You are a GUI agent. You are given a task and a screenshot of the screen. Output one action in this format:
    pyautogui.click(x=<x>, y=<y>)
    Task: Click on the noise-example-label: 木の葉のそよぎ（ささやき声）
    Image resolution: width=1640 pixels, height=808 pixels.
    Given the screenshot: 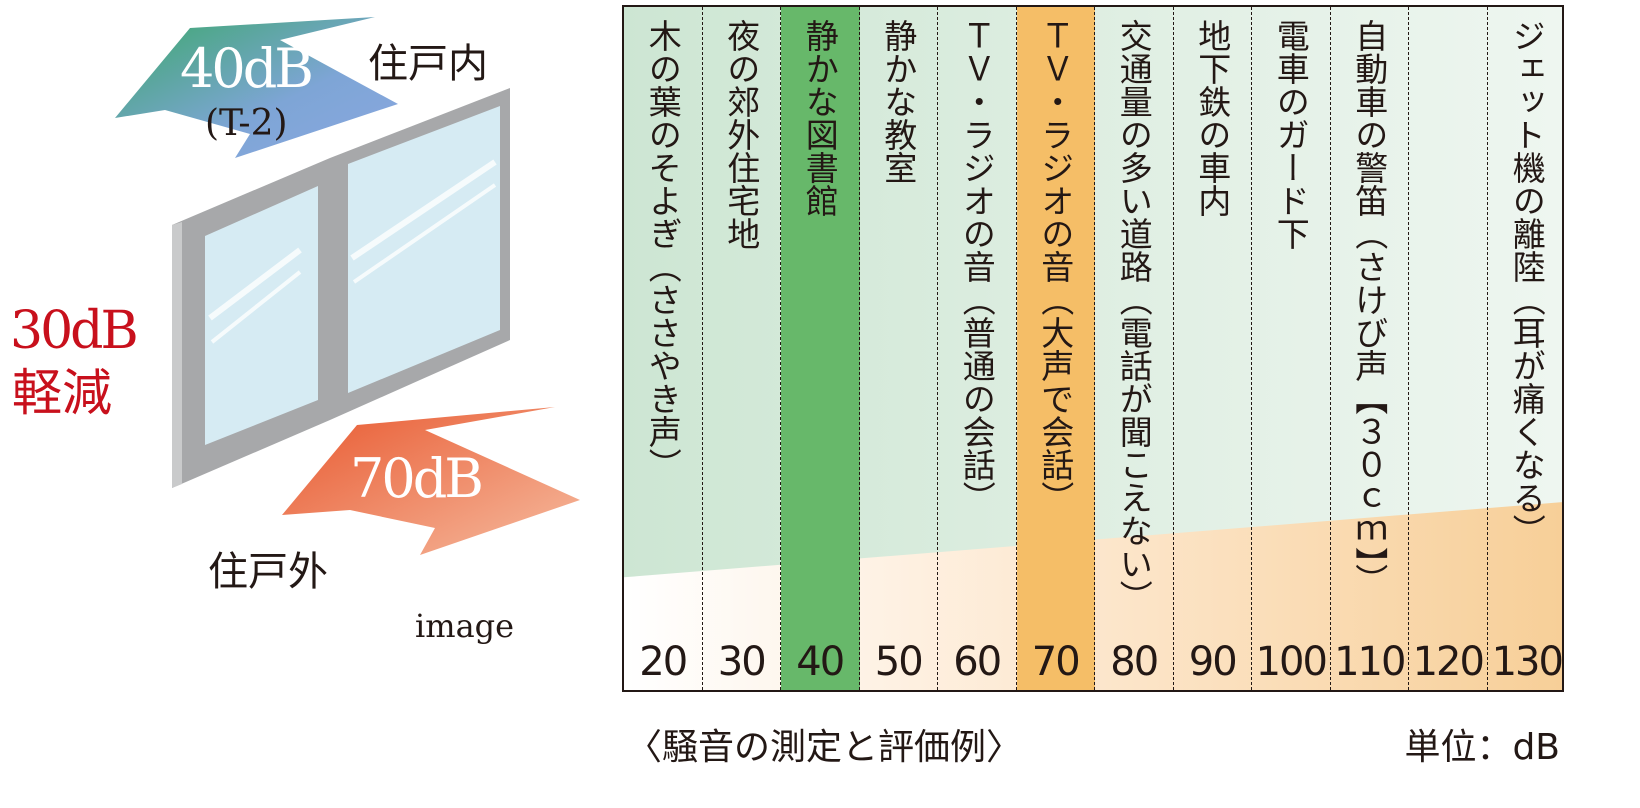 What is the action you would take?
    pyautogui.click(x=663, y=250)
    